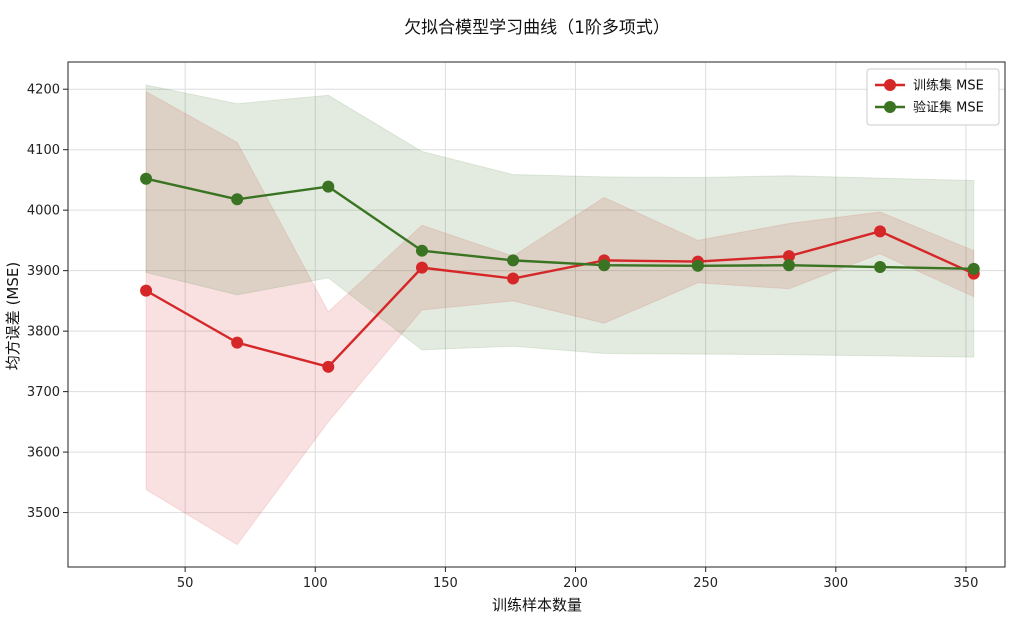 The image size is (1024, 625). What do you see at coordinates (43, 150) in the screenshot?
I see `y-tick-label: 4100` at bounding box center [43, 150].